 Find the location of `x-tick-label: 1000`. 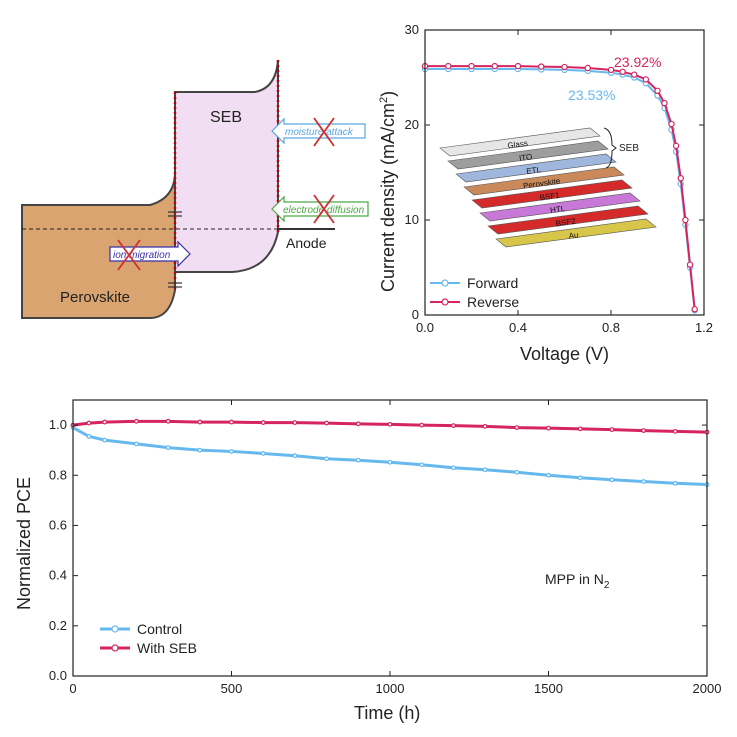

x-tick-label: 1000 is located at coordinates (390, 688).